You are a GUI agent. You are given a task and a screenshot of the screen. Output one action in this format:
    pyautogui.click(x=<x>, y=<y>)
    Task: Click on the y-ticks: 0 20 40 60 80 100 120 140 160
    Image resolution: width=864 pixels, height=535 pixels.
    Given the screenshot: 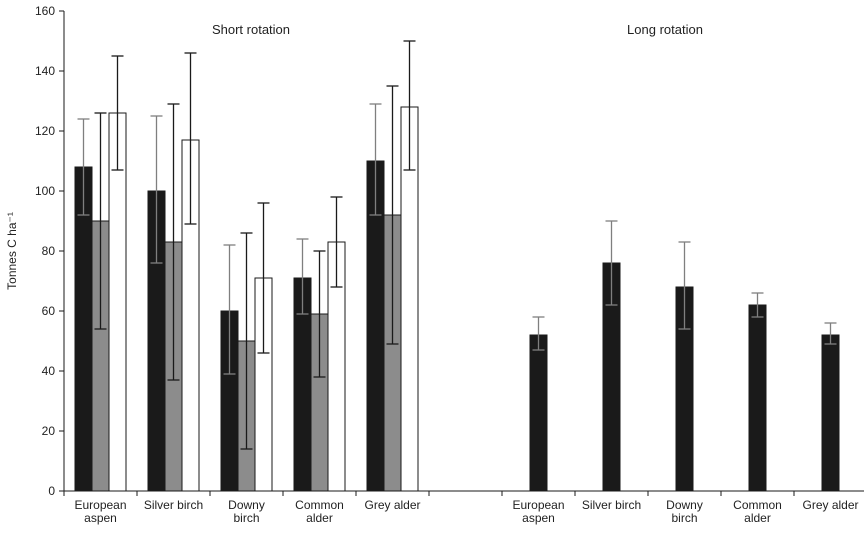 What is the action you would take?
    pyautogui.click(x=49, y=251)
    